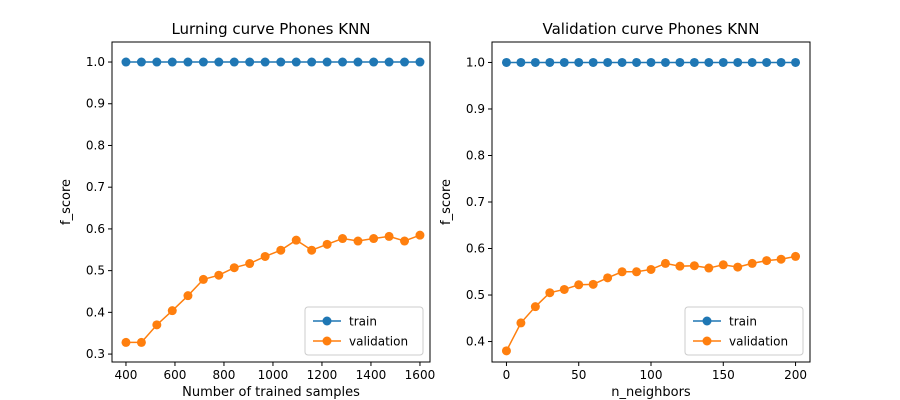  What do you see at coordinates (364, 331) in the screenshot?
I see `legend-box` at bounding box center [364, 331].